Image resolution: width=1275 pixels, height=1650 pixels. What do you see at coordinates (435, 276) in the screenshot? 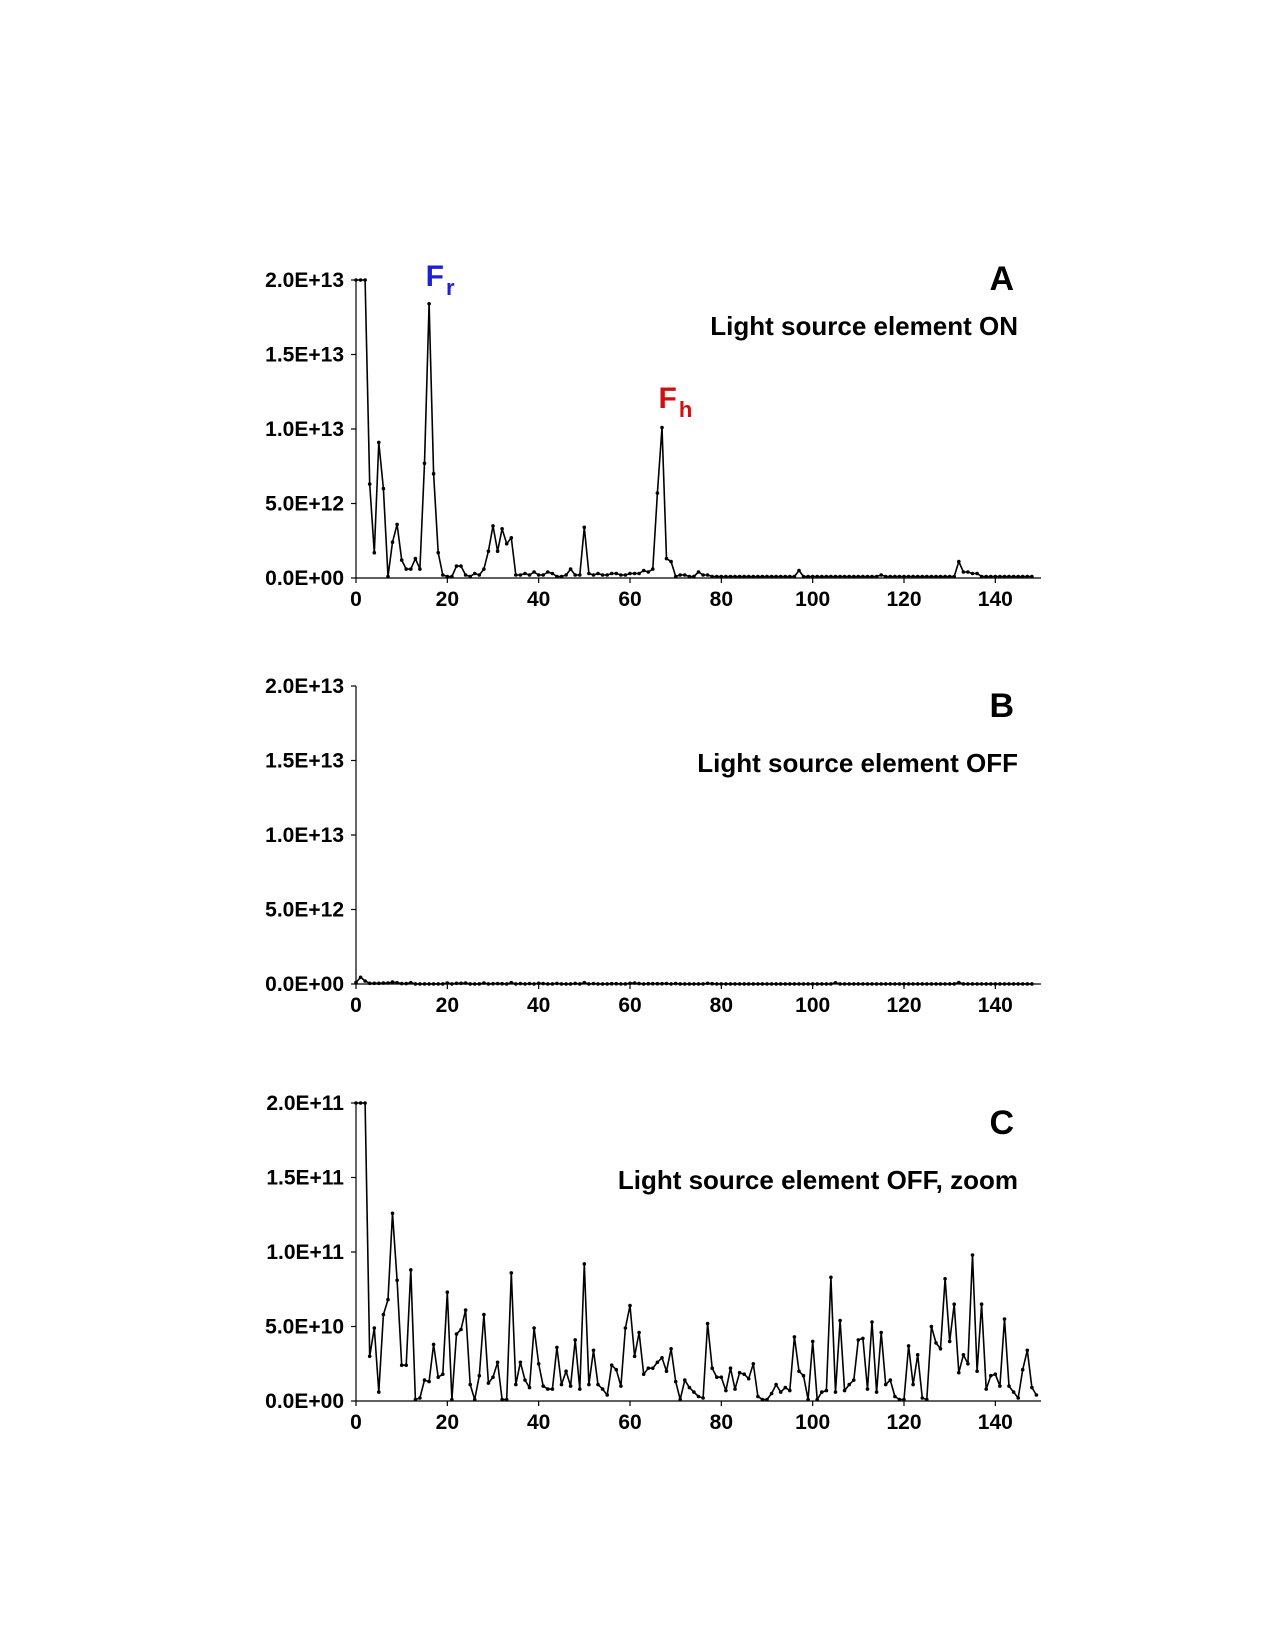
I see `peak-annotation-main: F` at bounding box center [435, 276].